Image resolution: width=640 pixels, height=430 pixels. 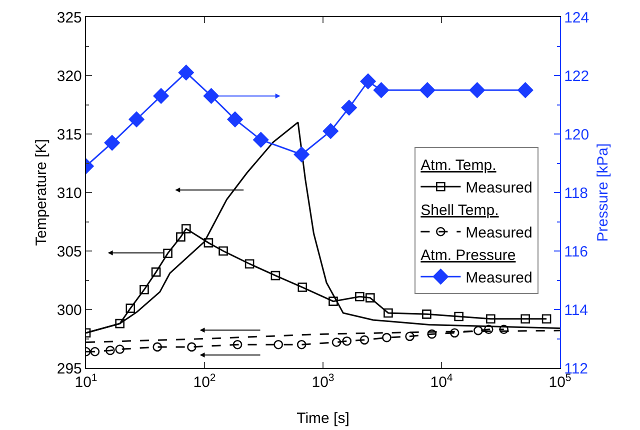 What do you see at coordinates (69, 369) in the screenshot?
I see `y-tick-label: 295` at bounding box center [69, 369].